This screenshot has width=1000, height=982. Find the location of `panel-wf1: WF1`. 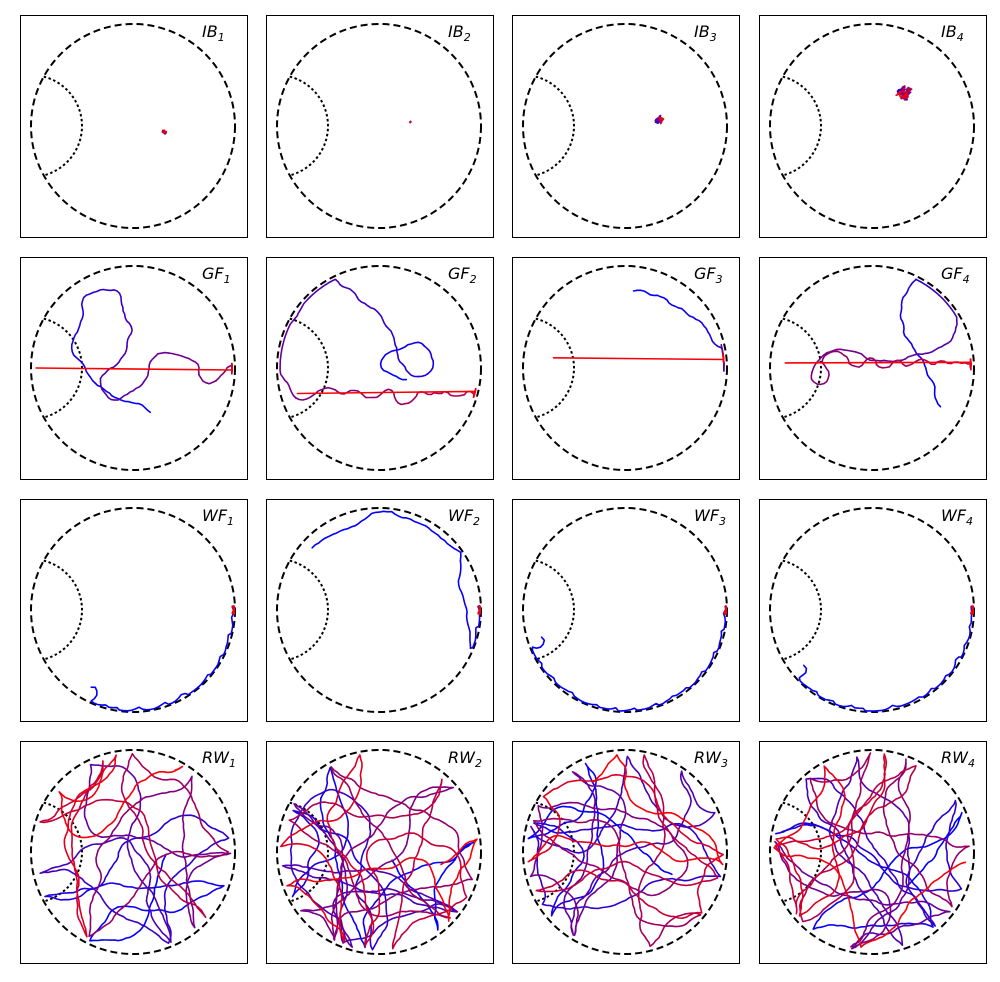

panel-wf1: WF1 is located at coordinates (134, 610).